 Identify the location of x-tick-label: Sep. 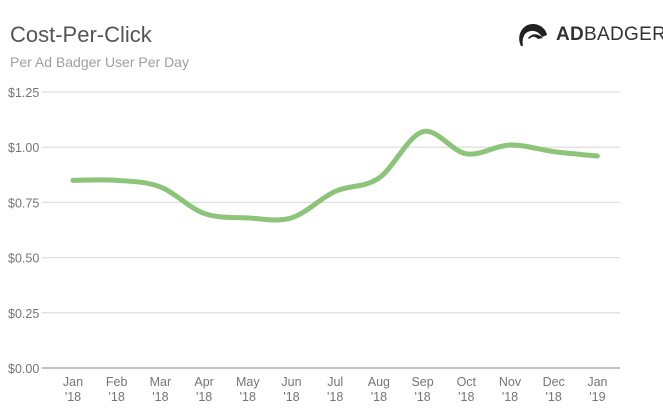
(422, 382).